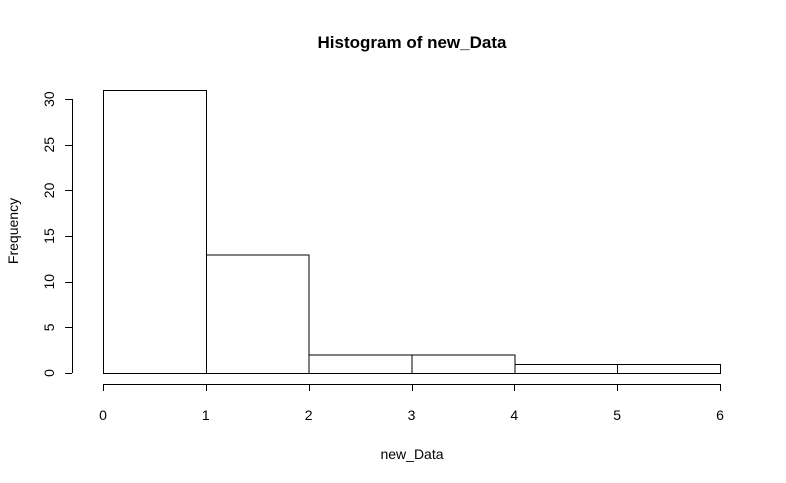 The height and width of the screenshot is (483, 786). Describe the element at coordinates (49, 236) in the screenshot. I see `y-tick-label-3: 15` at that location.